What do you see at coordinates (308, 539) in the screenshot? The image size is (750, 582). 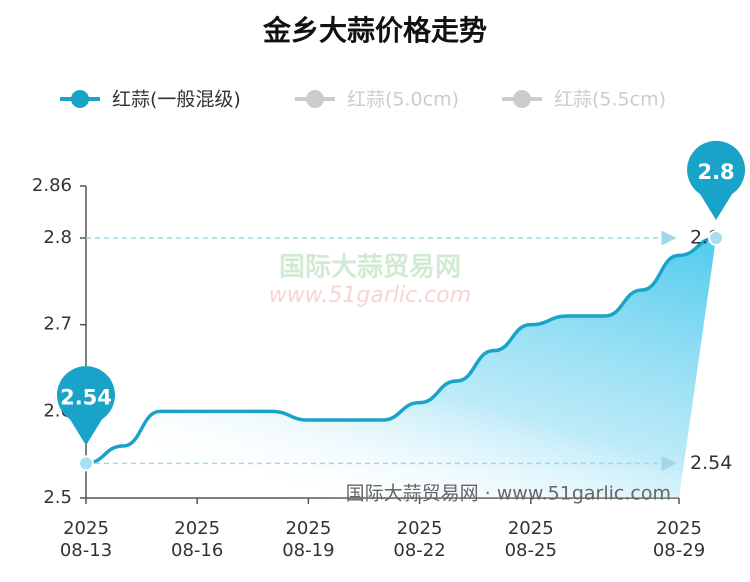 I see `x-tick-label: 2025 08-19` at bounding box center [308, 539].